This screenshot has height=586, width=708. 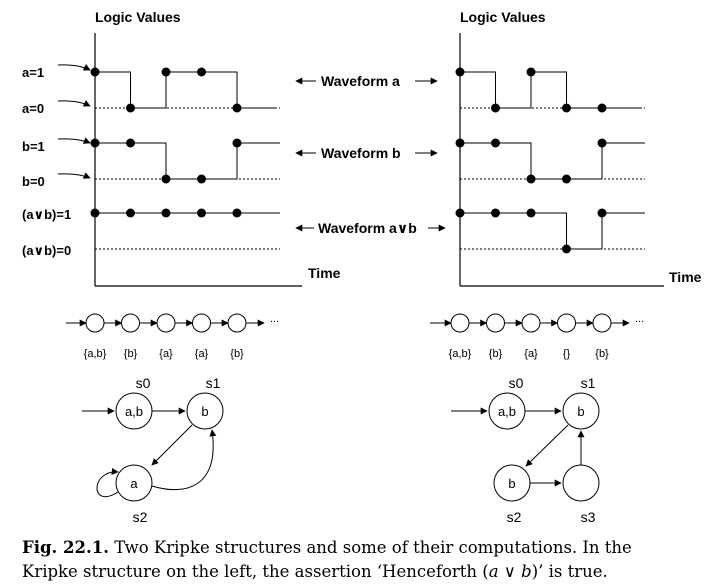 I want to click on left-s0-label: a,b, so click(x=134, y=411).